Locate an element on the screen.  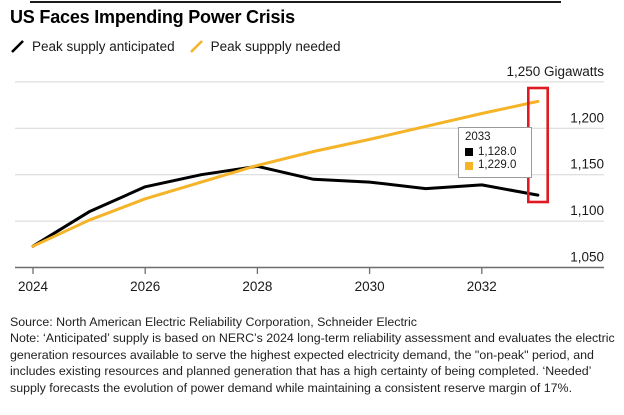
tooltip-value-anticipated: 1,128.0 is located at coordinates (497, 151).